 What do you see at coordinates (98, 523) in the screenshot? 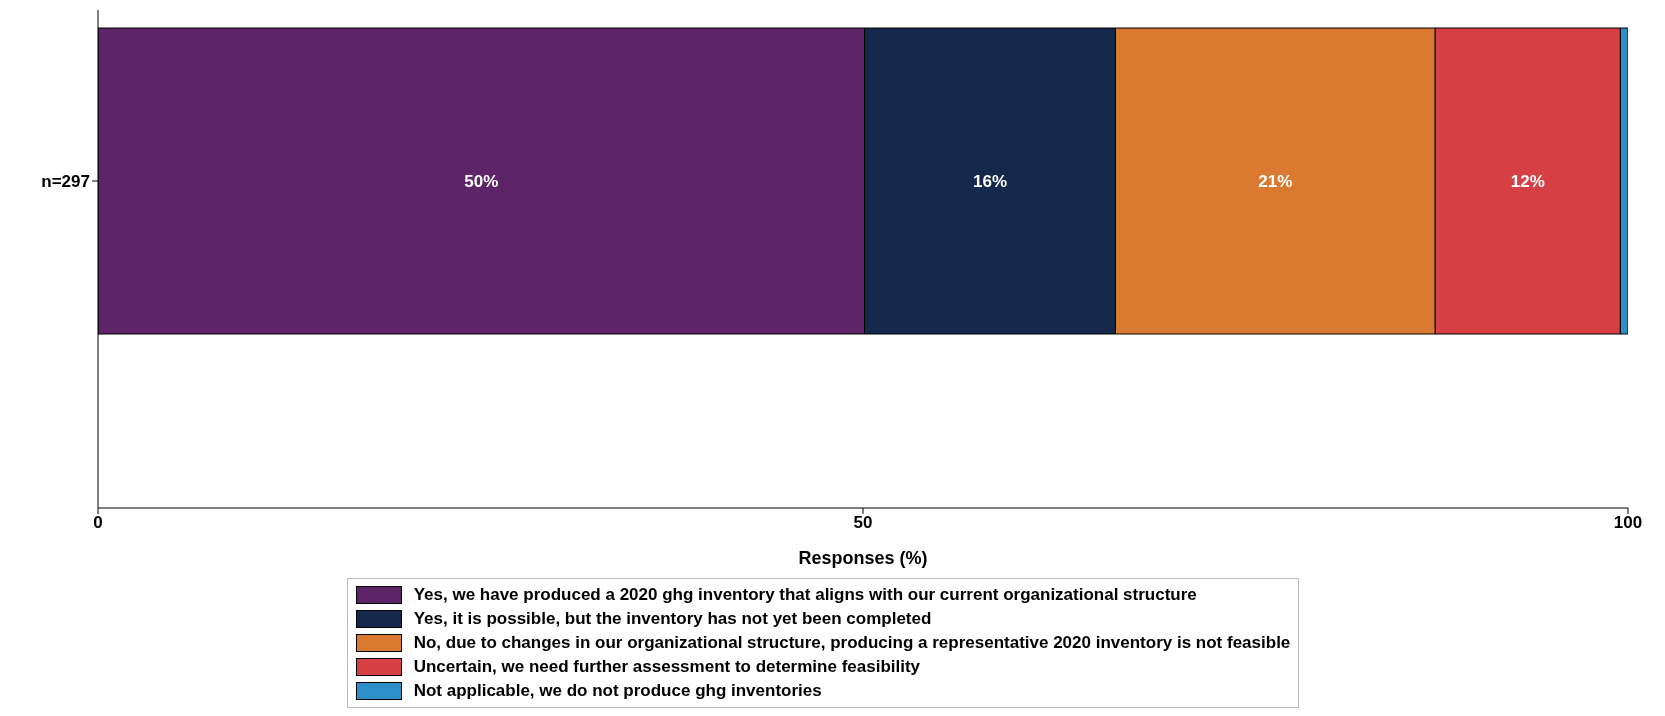
I see `x-tick-label: 0` at bounding box center [98, 523].